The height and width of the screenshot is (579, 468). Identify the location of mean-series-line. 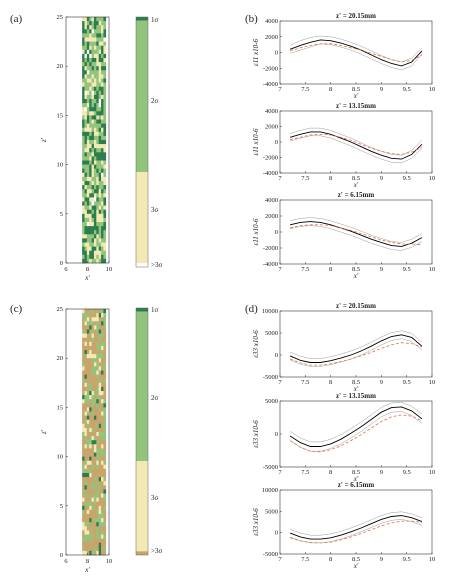
(356, 145).